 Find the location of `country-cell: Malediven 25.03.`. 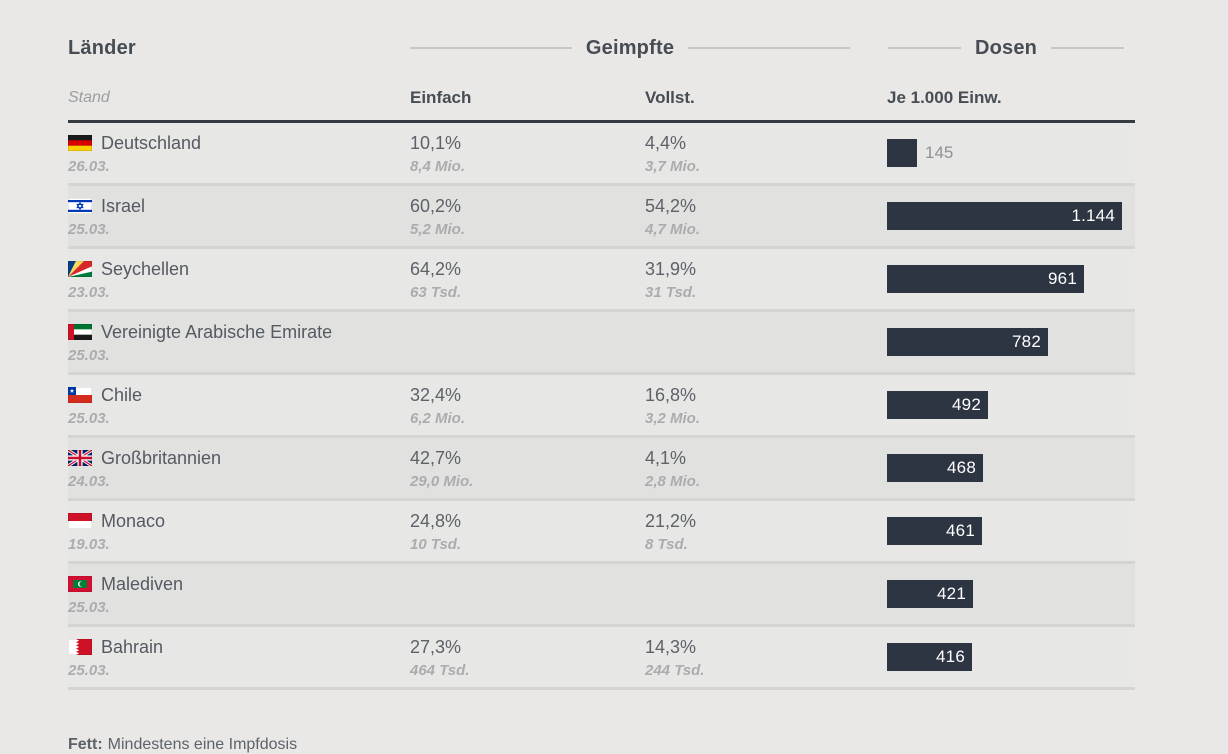

country-cell: Malediven 25.03. is located at coordinates (239, 594).